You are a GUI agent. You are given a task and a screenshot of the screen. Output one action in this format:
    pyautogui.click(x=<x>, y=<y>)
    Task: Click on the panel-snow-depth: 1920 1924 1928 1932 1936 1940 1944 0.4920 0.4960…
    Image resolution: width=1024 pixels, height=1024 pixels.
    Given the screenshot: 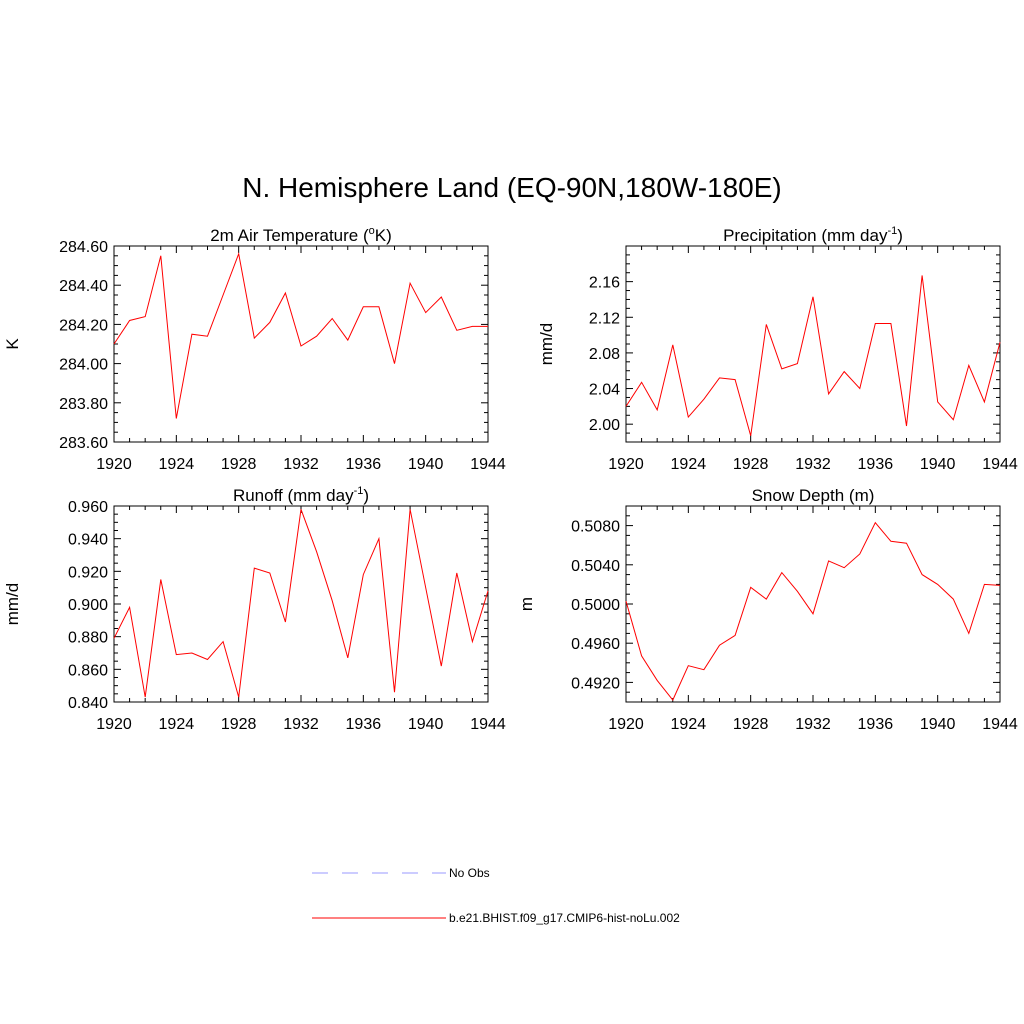 What is the action you would take?
    pyautogui.click(x=767, y=609)
    